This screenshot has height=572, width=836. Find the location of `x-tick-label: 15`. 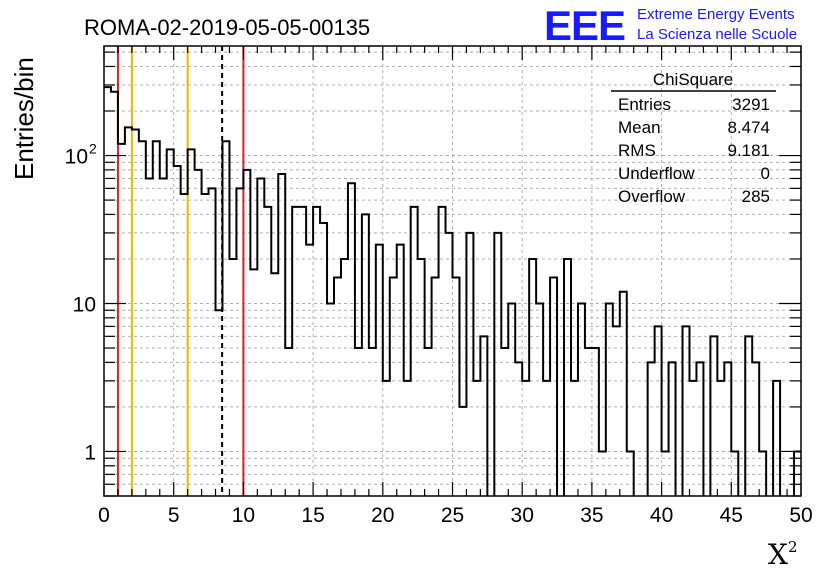

x-tick-label: 15 is located at coordinates (312, 515).